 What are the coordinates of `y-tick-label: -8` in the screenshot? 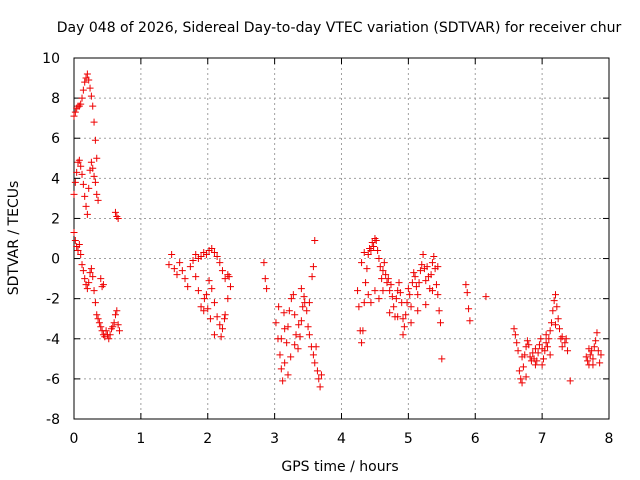 It's located at (53, 420).